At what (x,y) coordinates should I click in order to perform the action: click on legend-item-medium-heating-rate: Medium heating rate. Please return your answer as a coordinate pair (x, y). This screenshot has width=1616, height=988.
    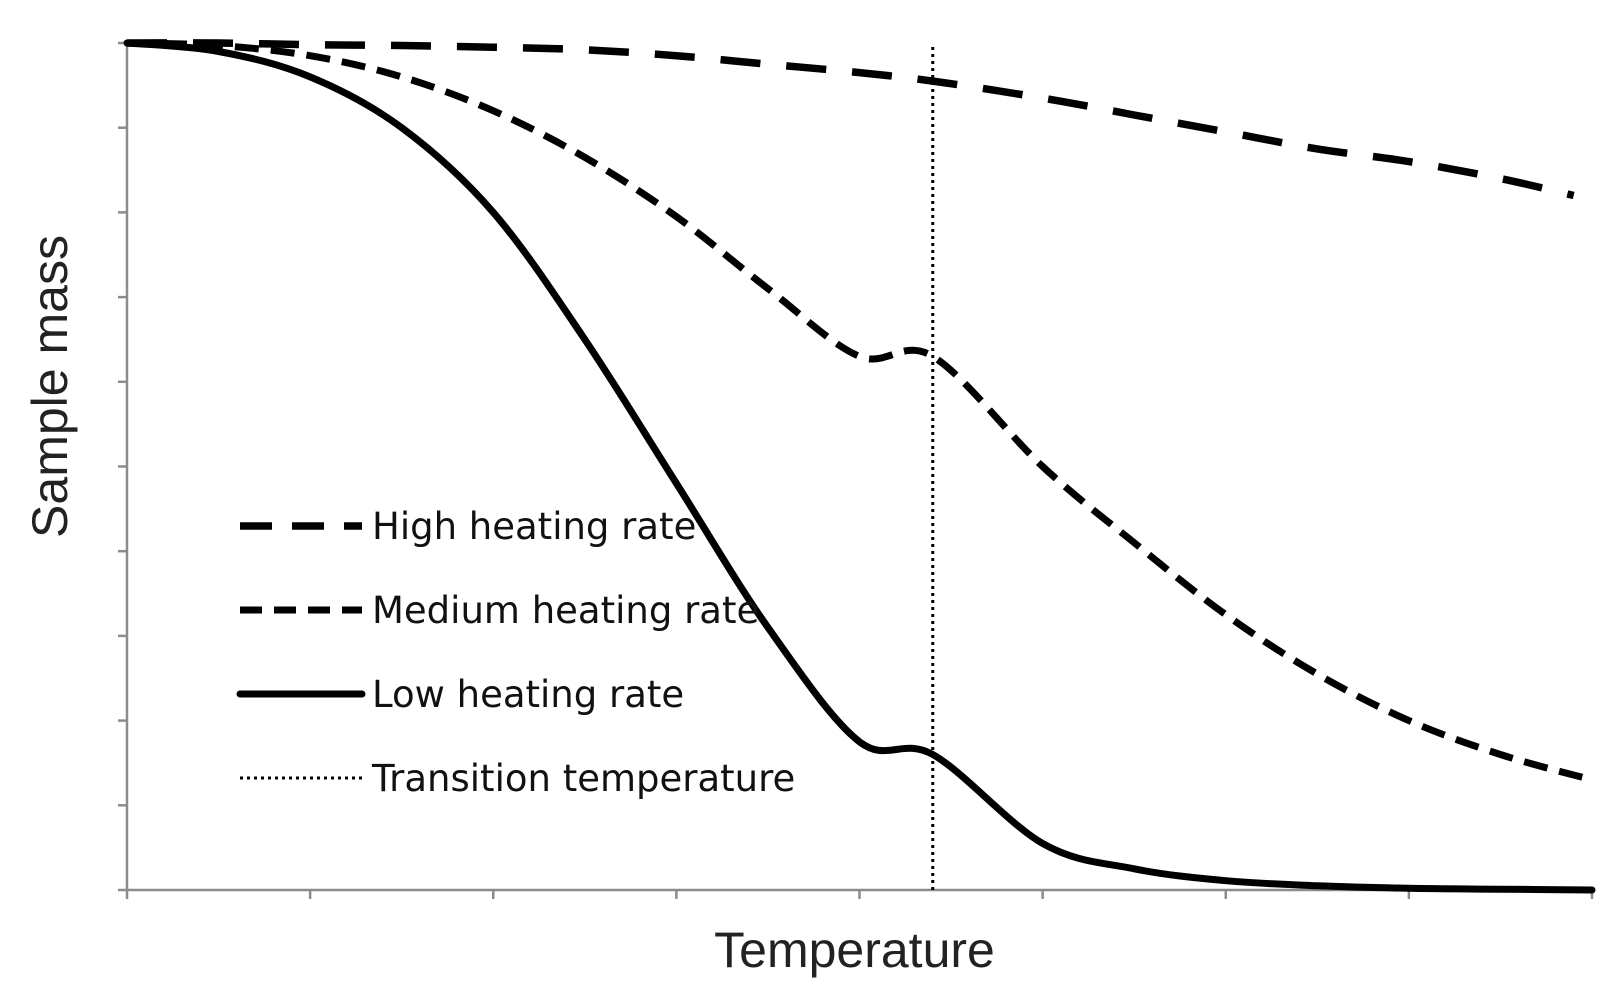
    Looking at the image, I should click on (499, 610).